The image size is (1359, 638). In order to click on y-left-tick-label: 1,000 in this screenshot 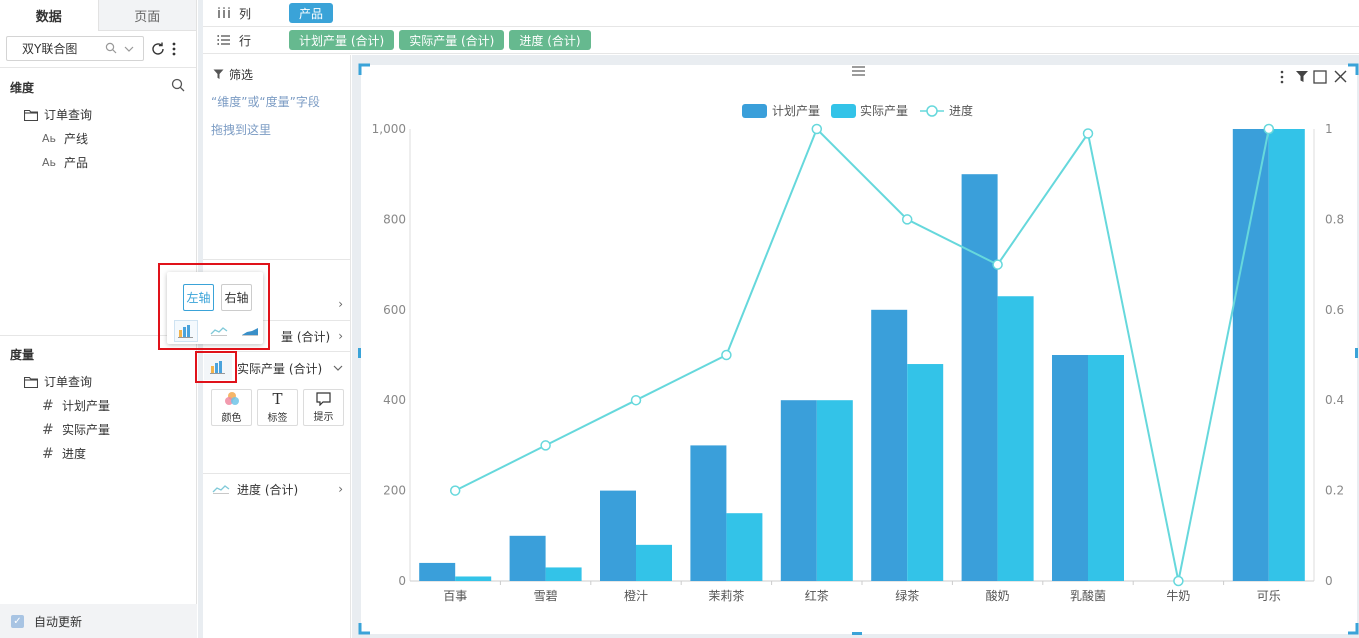, I will do `click(389, 129)`.